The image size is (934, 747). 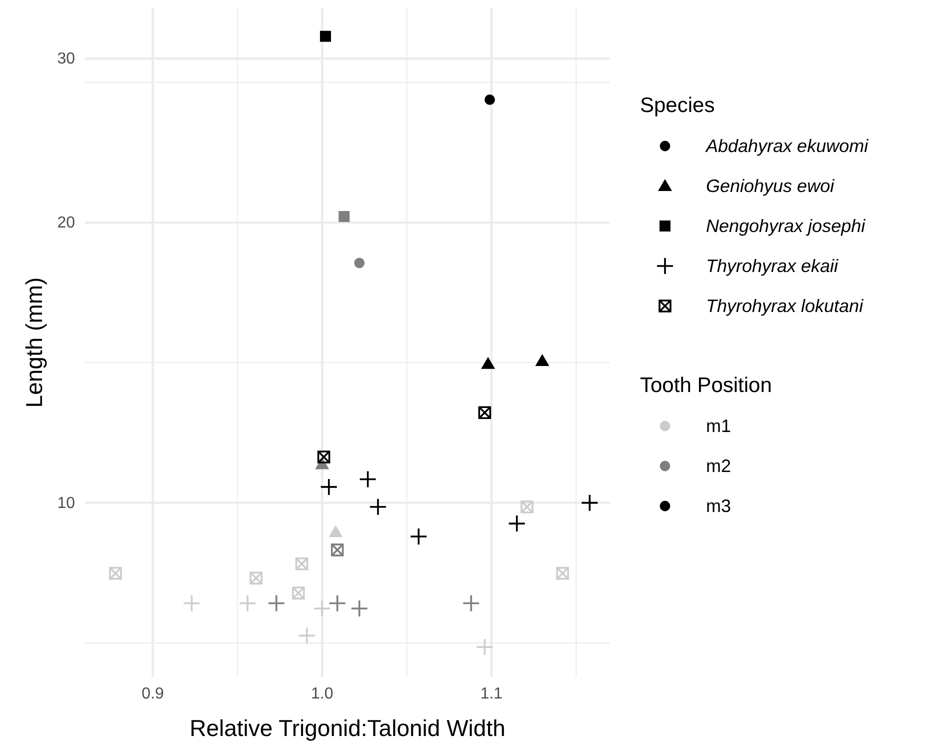 What do you see at coordinates (719, 466) in the screenshot?
I see `legend-label: m2` at bounding box center [719, 466].